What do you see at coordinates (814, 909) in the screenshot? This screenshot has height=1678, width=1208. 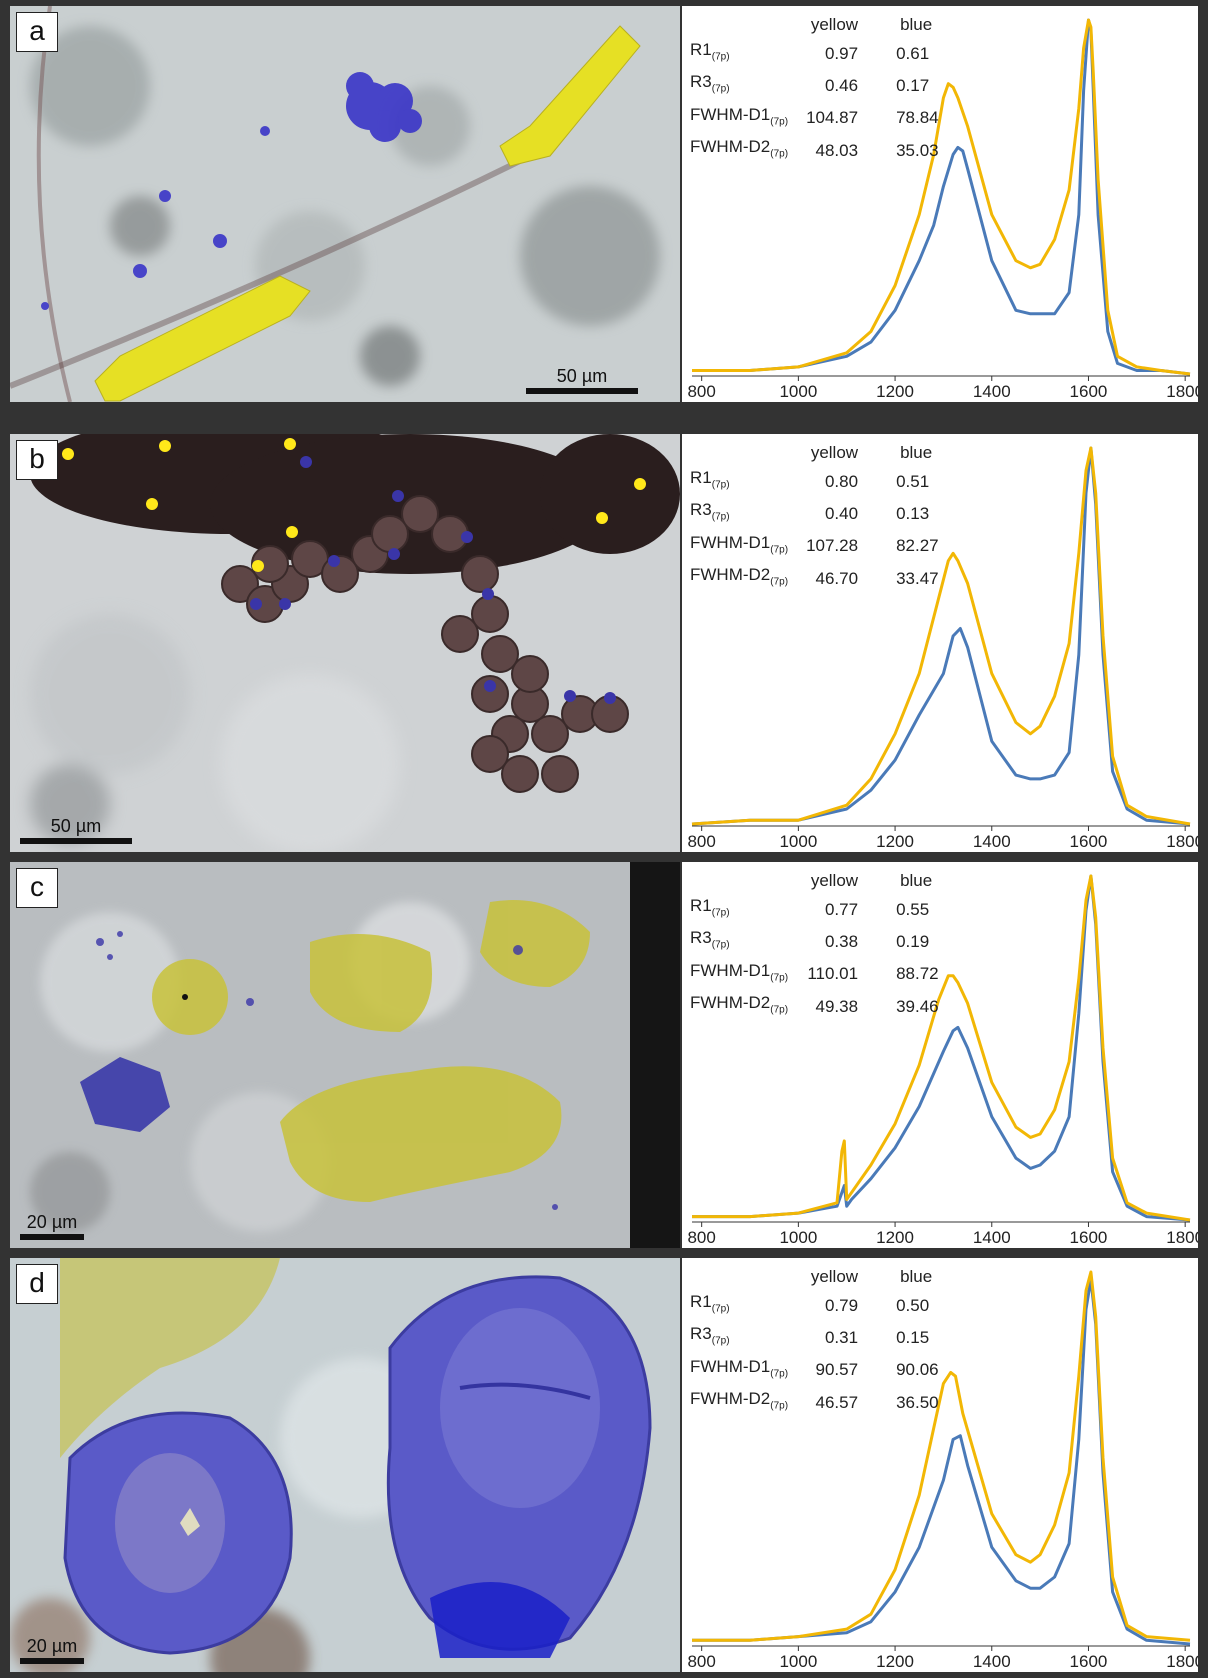 I see `stat-row: R1(7p) 0.77 0.55` at bounding box center [814, 909].